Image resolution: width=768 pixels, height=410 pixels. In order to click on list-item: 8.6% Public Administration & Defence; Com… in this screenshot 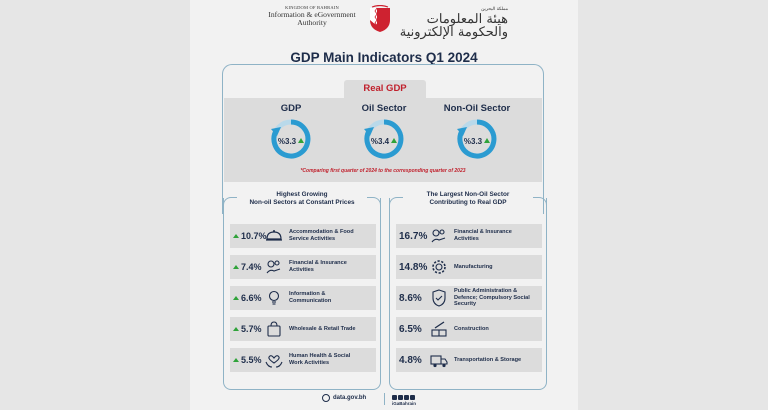, I will do `click(469, 298)`.